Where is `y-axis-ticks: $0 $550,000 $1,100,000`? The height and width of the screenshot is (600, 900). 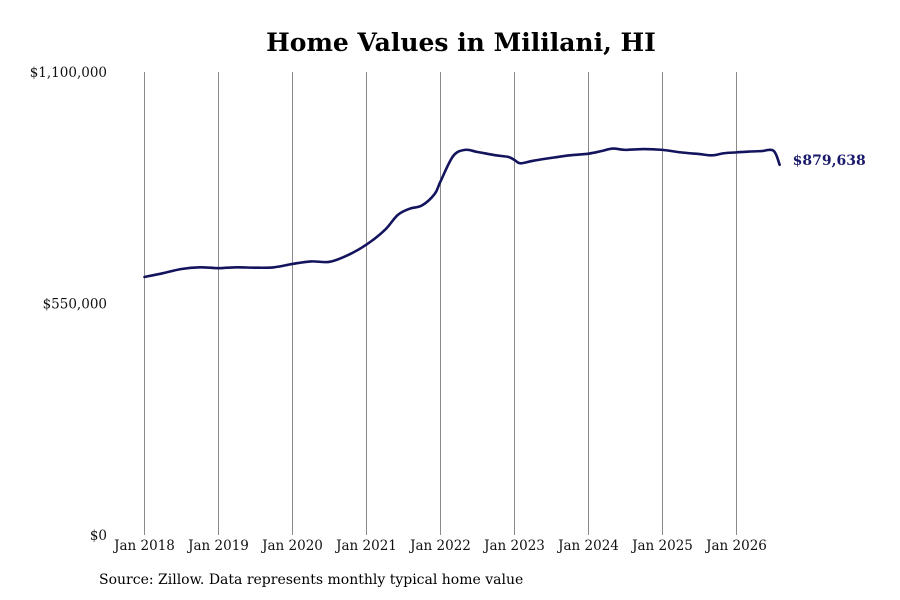 y-axis-ticks: $0 $550,000 $1,100,000 is located at coordinates (68, 304).